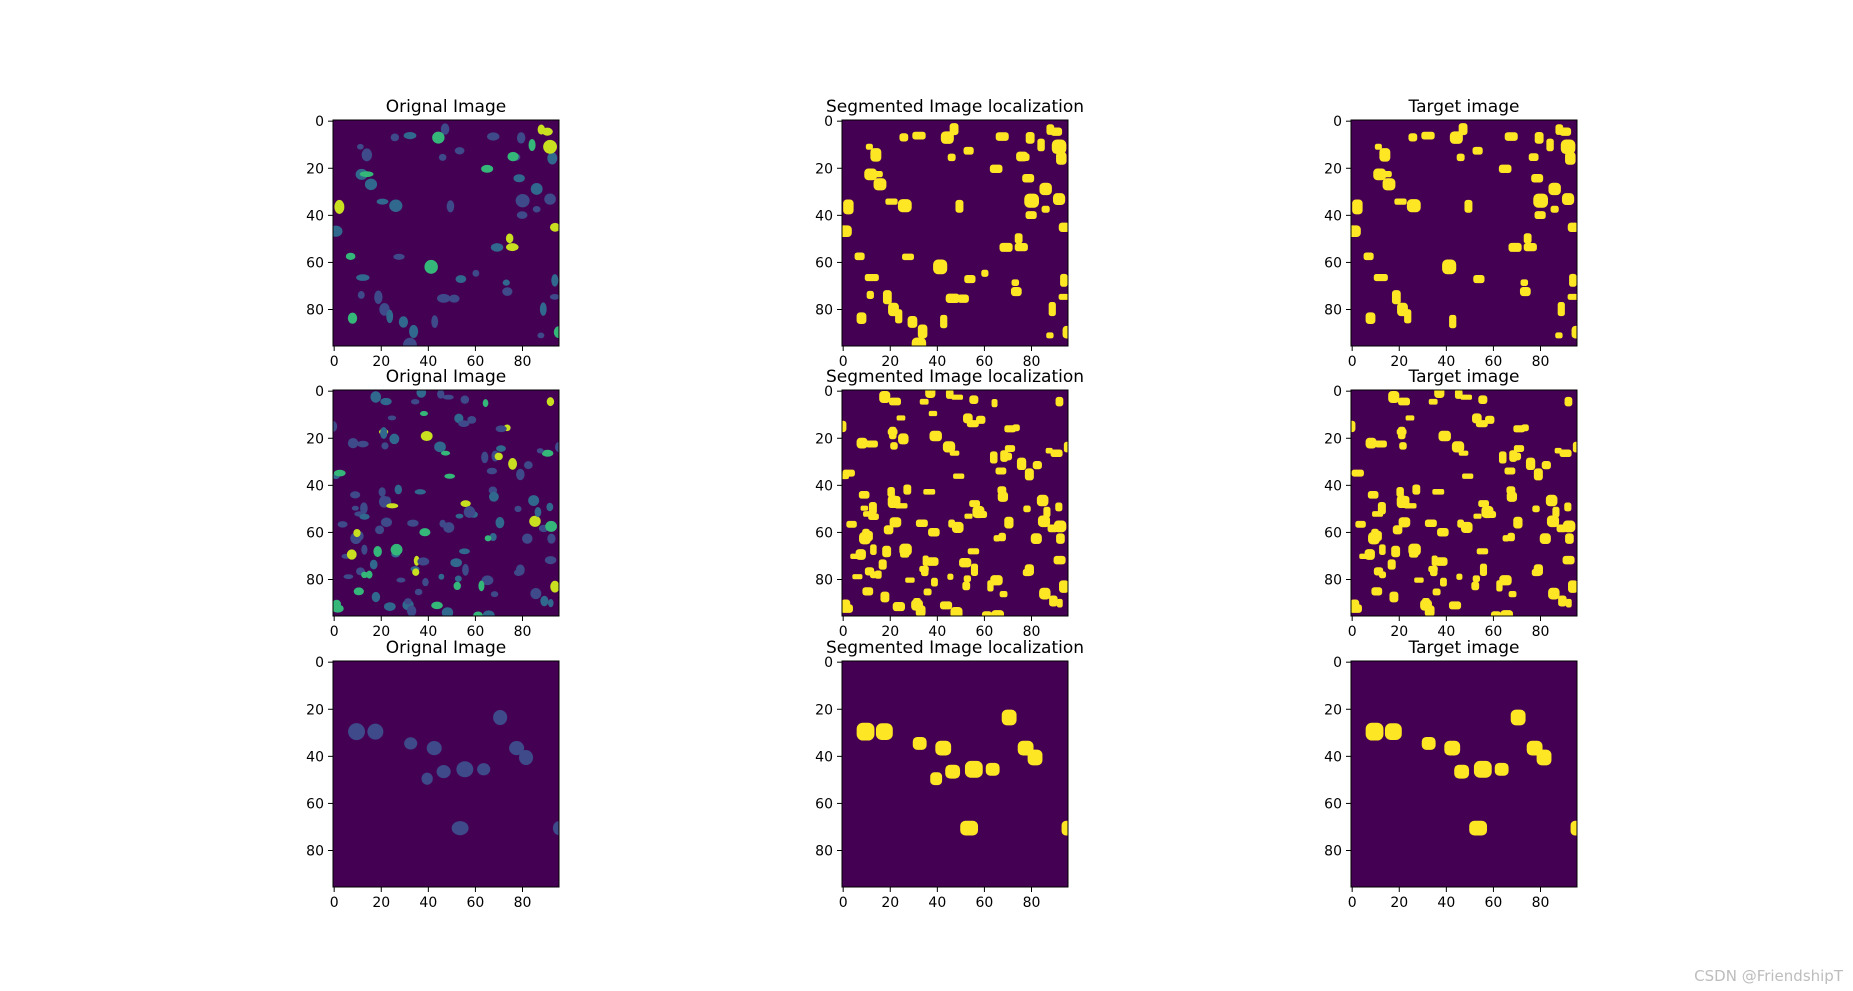 This screenshot has width=1853, height=991. What do you see at coordinates (824, 757) in the screenshot?
I see `y-tick-label: 40` at bounding box center [824, 757].